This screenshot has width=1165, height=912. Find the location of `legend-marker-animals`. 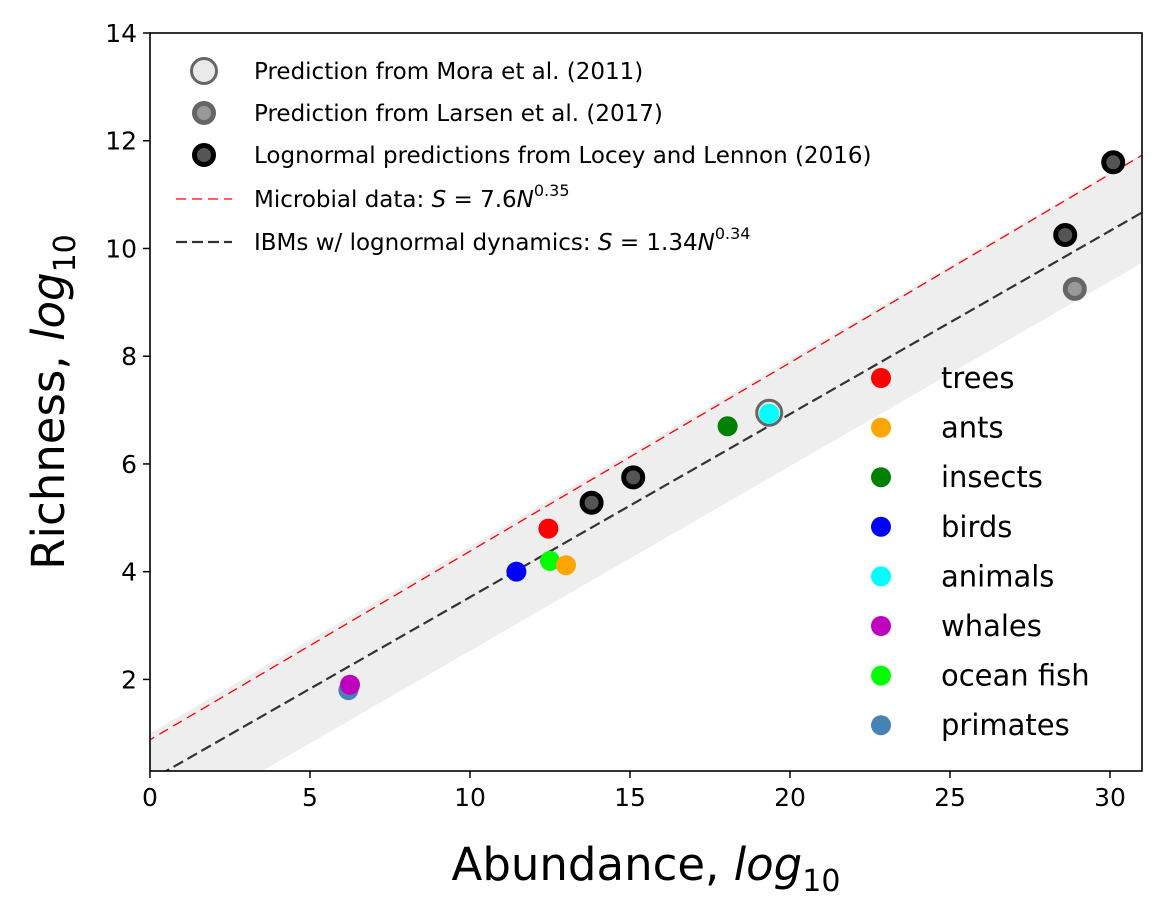

legend-marker-animals is located at coordinates (881, 576).